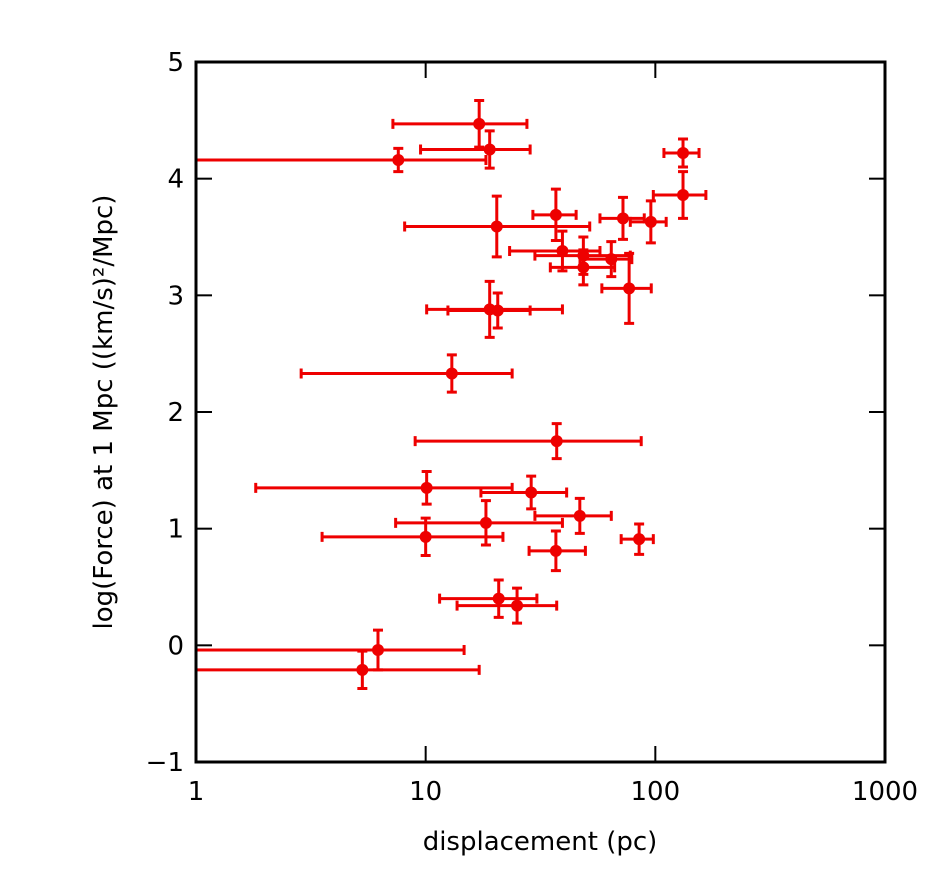  Describe the element at coordinates (540, 842) in the screenshot. I see `x-axis-title: displacement (pc)` at that location.